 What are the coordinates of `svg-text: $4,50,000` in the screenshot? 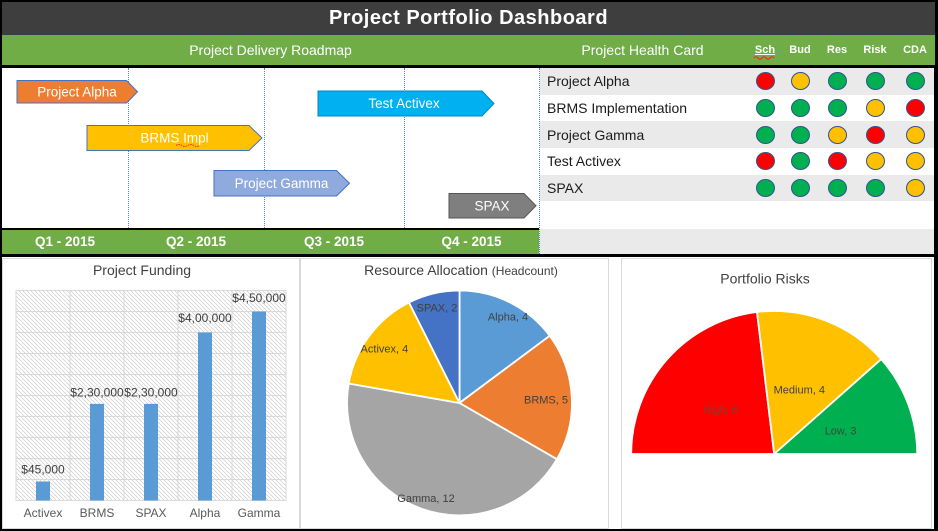 It's located at (259, 298).